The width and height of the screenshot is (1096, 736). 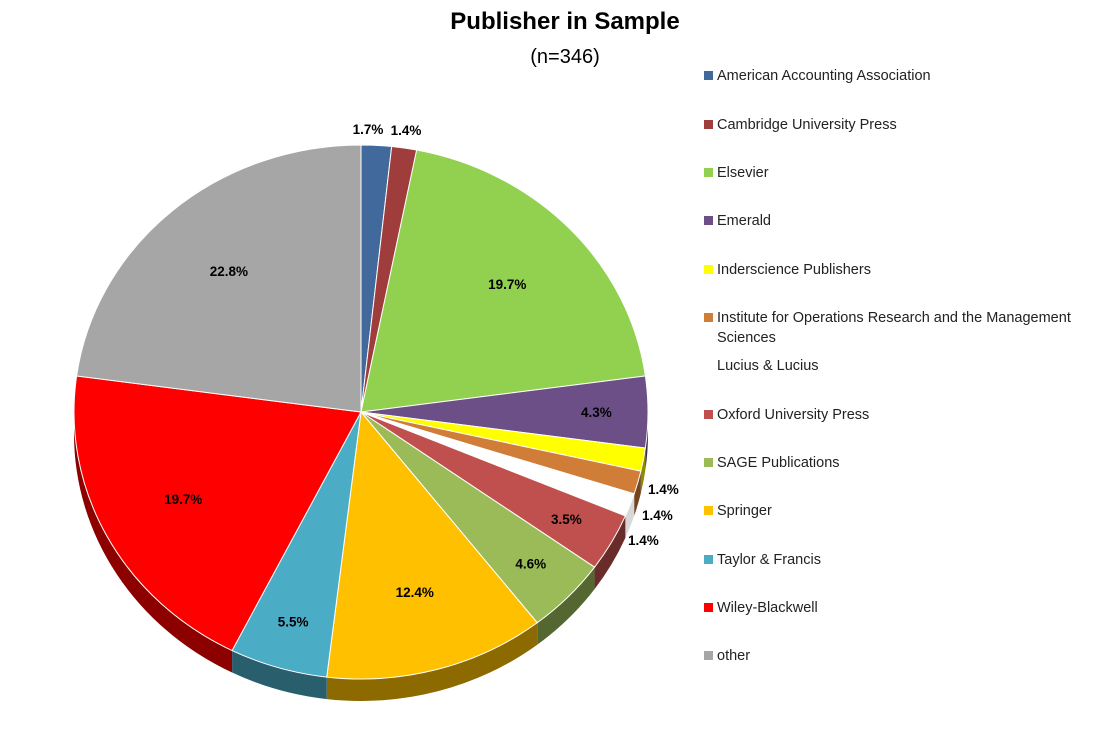 What do you see at coordinates (293, 622) in the screenshot?
I see `data-label-taylor-francis: 5.5%` at bounding box center [293, 622].